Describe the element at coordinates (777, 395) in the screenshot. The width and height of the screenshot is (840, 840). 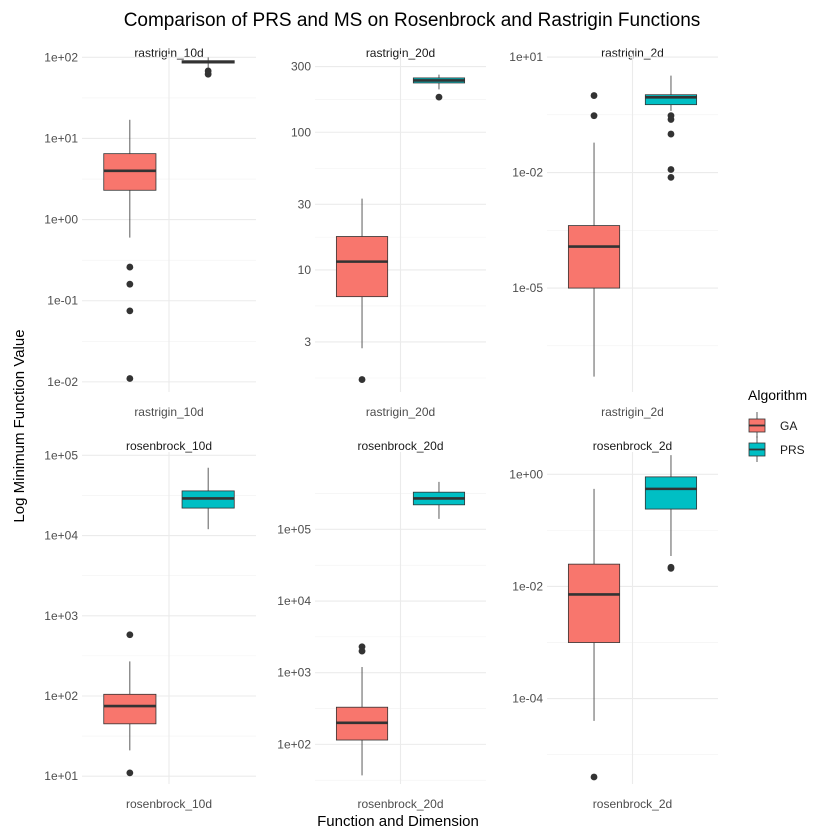
I see `legend-title: Algorithm` at that location.